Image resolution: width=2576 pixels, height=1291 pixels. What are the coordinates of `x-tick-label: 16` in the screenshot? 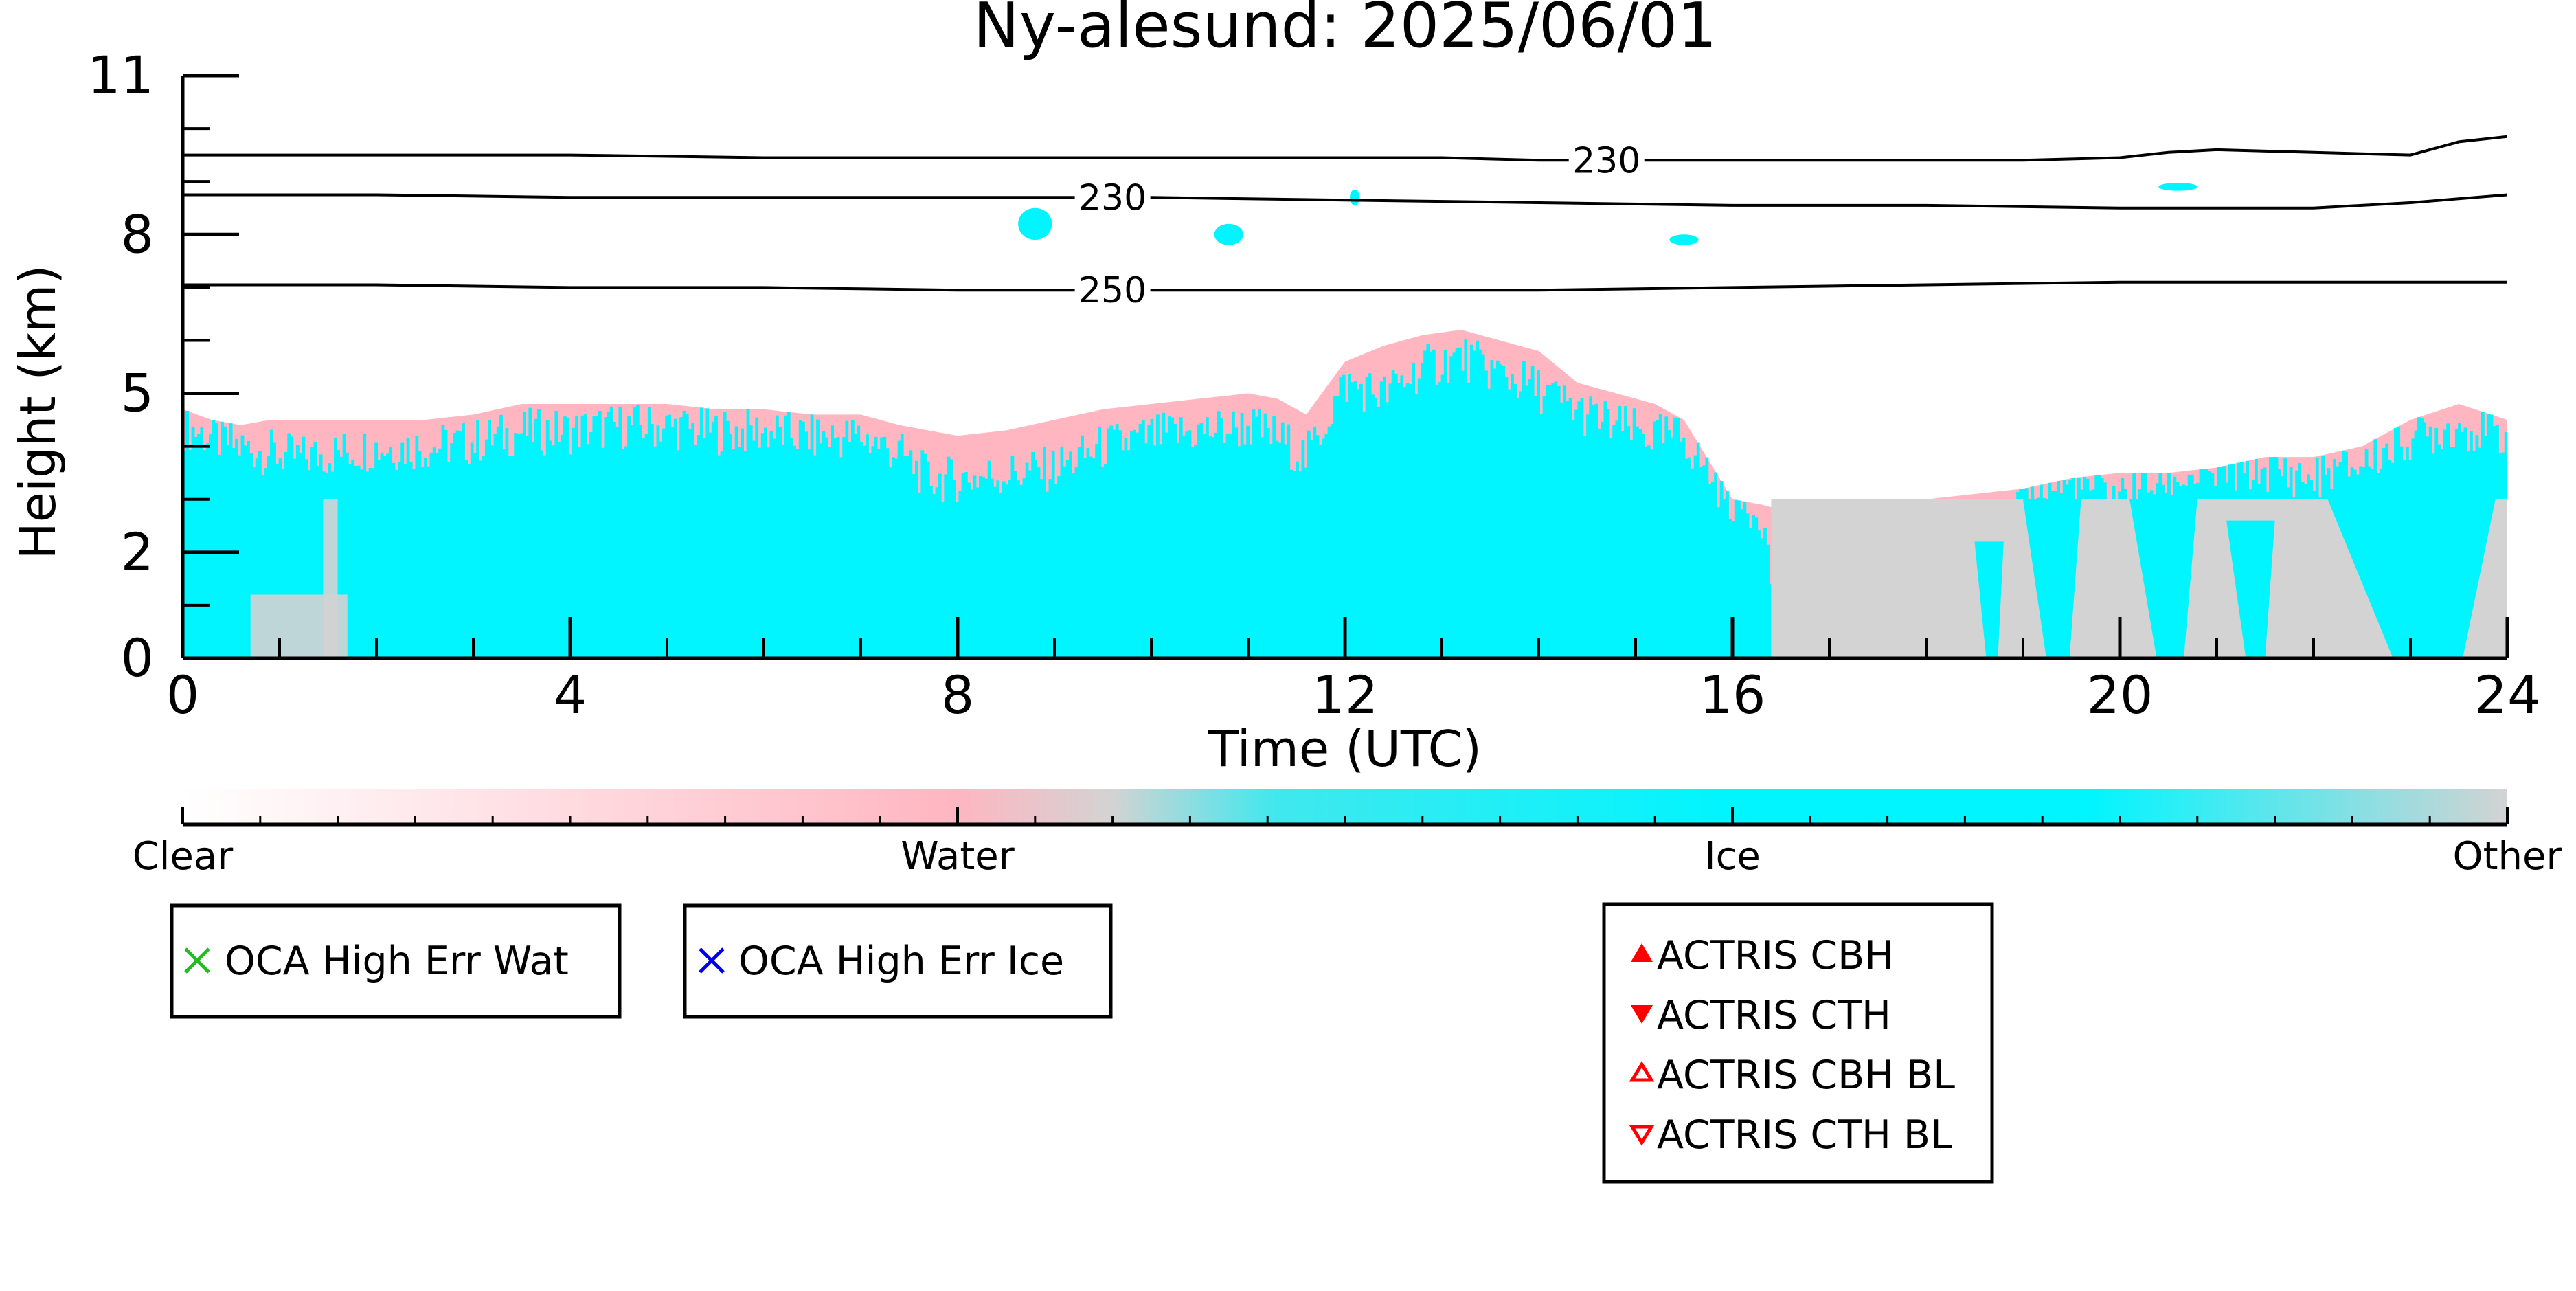 It's located at (1732, 695).